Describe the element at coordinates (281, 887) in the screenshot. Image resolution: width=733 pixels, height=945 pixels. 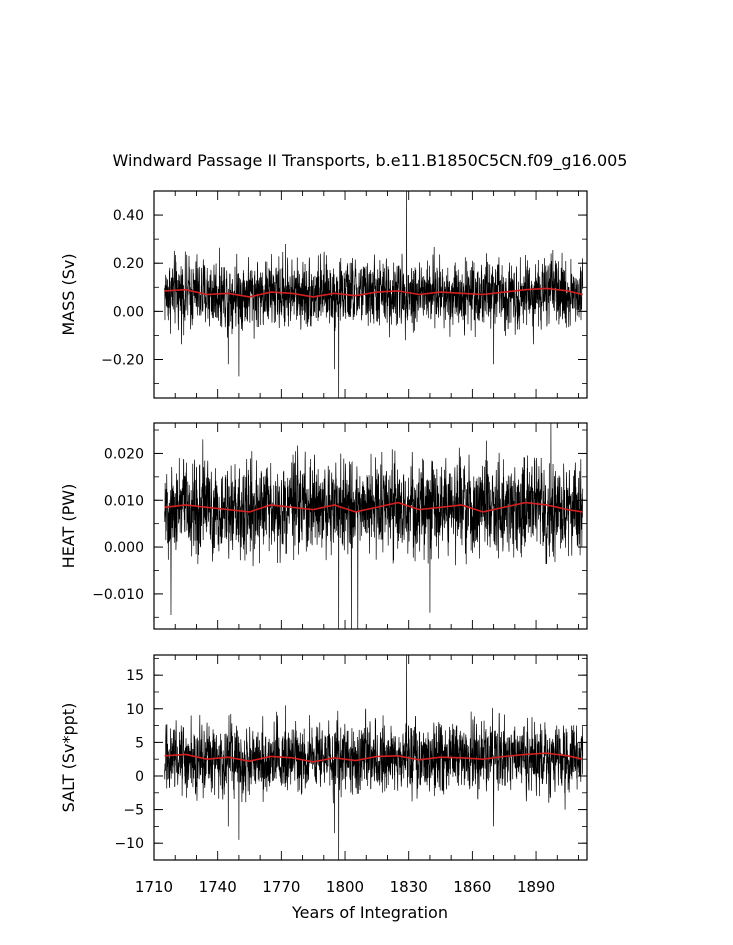
I see `x-tick-label: 1770` at that location.